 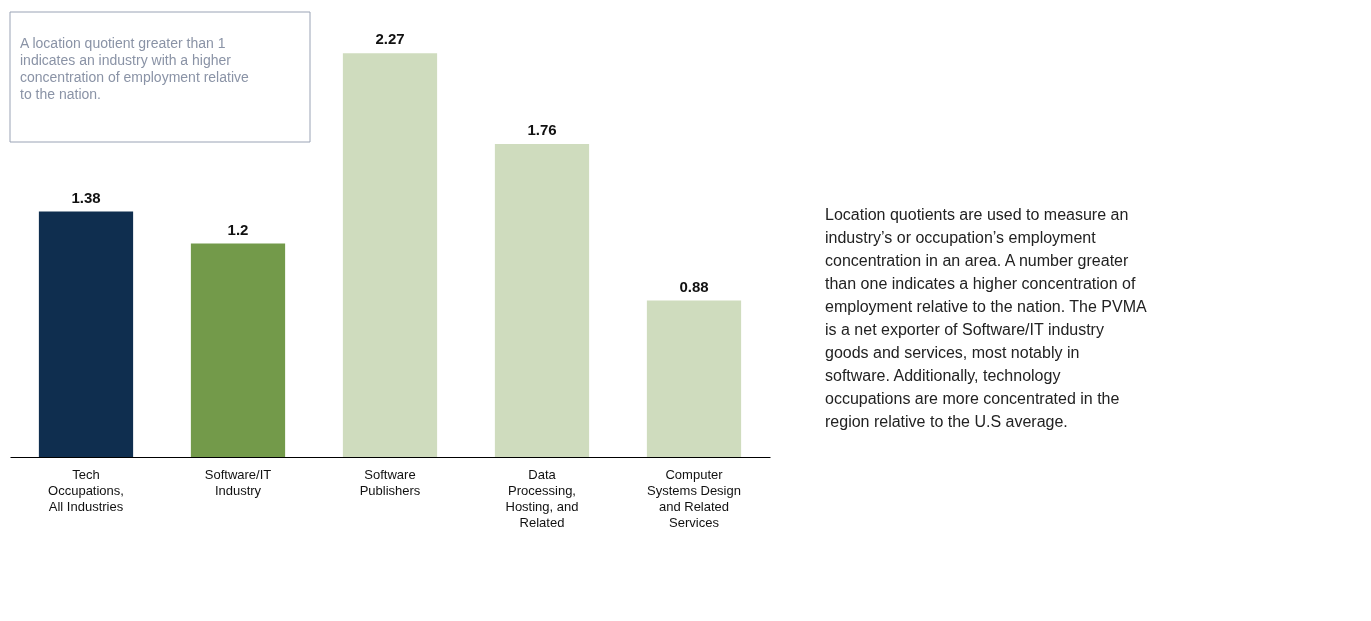 I want to click on data-label: 1.2, so click(x=238, y=229).